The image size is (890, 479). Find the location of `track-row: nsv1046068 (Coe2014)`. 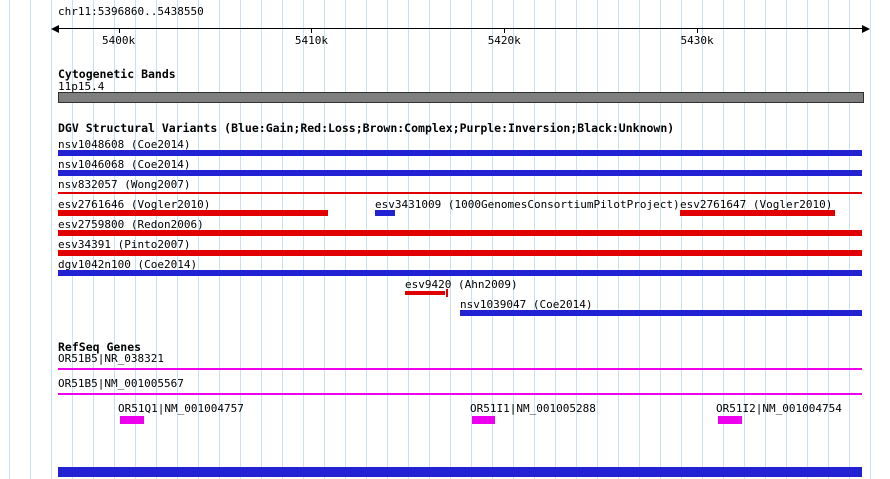

track-row: nsv1046068 (Coe2014) is located at coordinates (460, 169).